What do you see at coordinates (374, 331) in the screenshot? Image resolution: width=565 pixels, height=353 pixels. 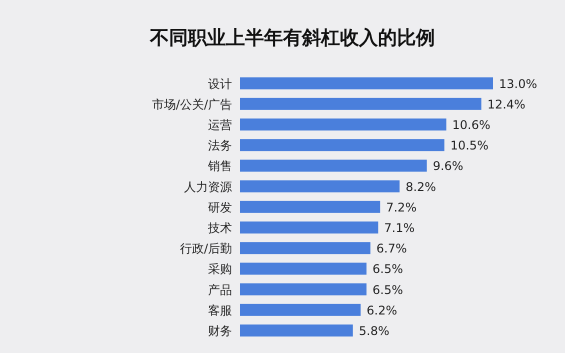 I see `data-label: 5.8%` at bounding box center [374, 331].